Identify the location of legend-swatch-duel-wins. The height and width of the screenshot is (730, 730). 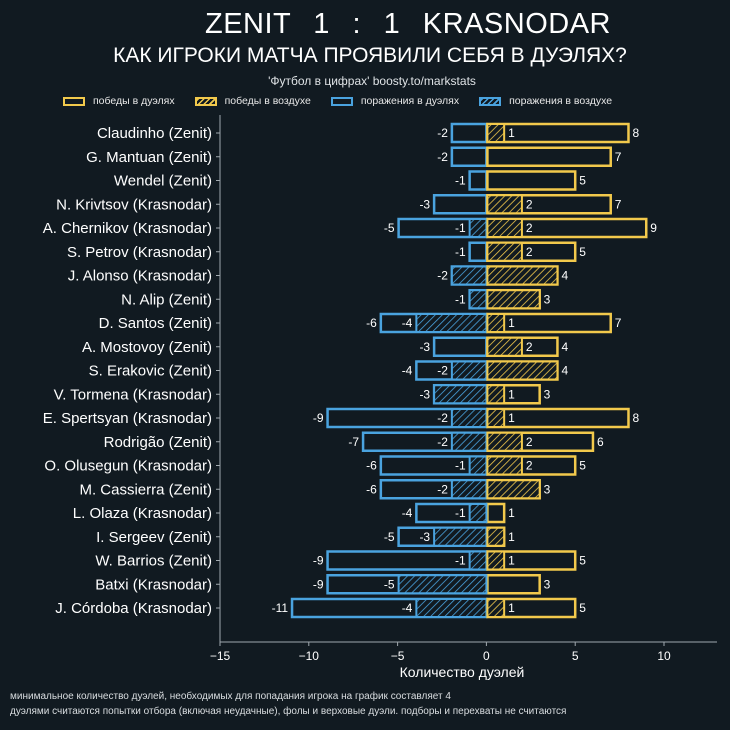
(74, 101).